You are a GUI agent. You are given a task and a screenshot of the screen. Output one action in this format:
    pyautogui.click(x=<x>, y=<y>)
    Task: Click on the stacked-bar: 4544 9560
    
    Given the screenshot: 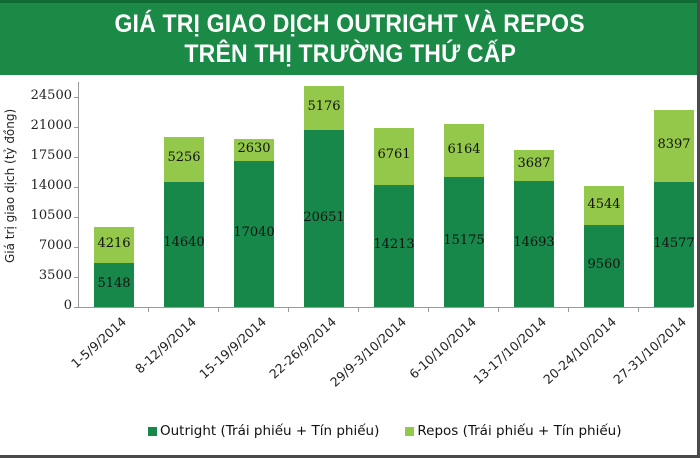 What is the action you would take?
    pyautogui.click(x=604, y=246)
    